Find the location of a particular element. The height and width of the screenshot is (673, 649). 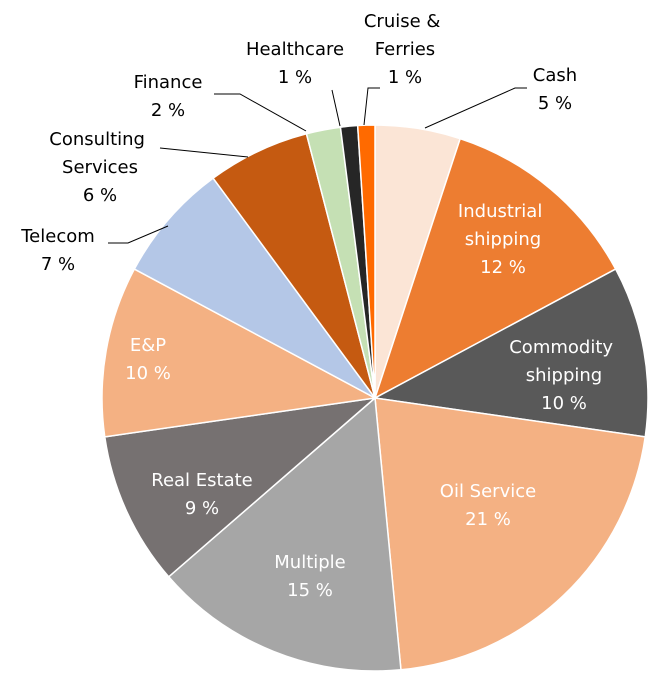

value-label: 15 % is located at coordinates (310, 590).